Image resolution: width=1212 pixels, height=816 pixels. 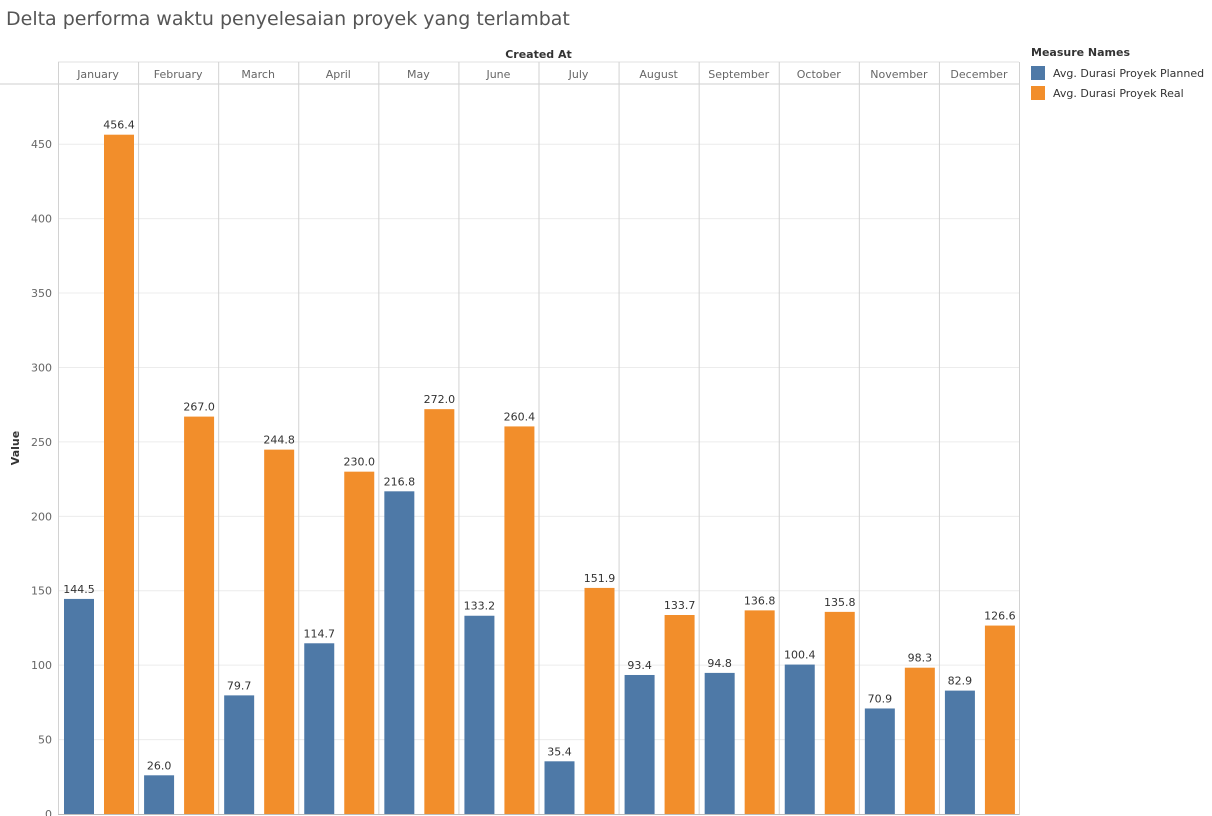 I want to click on legend-title: Measure Names, so click(x=1081, y=52).